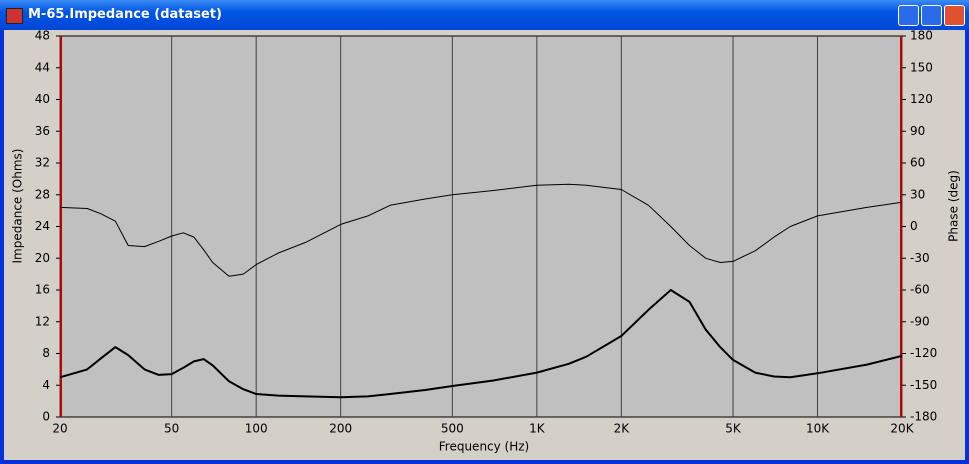  I want to click on y-tick-label: 40, so click(42, 99).